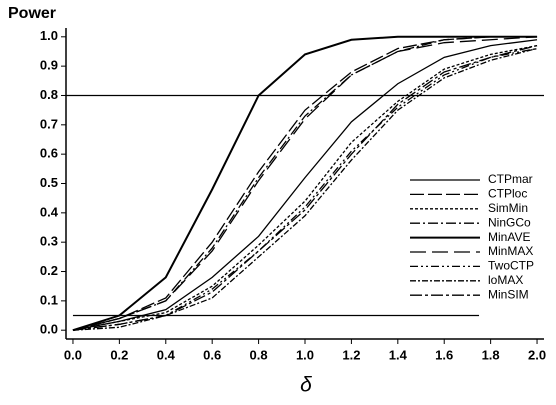 This screenshot has height=405, width=556. Describe the element at coordinates (49, 270) in the screenshot. I see `y-tick-label: 0.2` at that location.